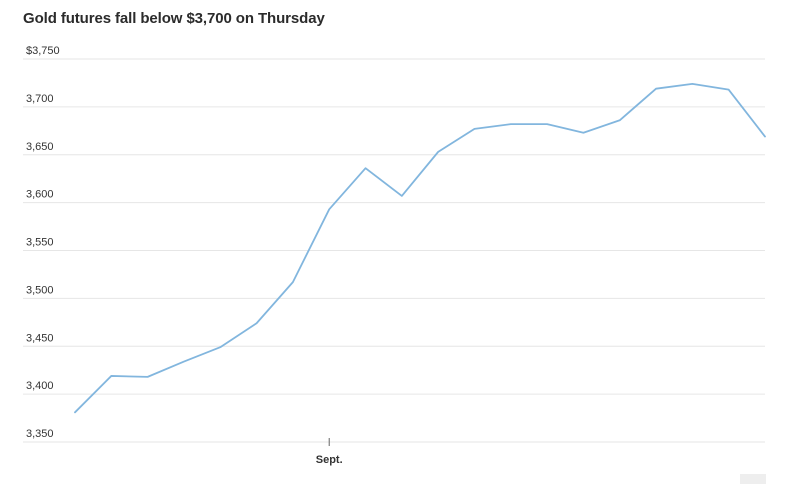 The height and width of the screenshot is (502, 810). What do you see at coordinates (329, 460) in the screenshot?
I see `x-tick-label: Sept.` at bounding box center [329, 460].